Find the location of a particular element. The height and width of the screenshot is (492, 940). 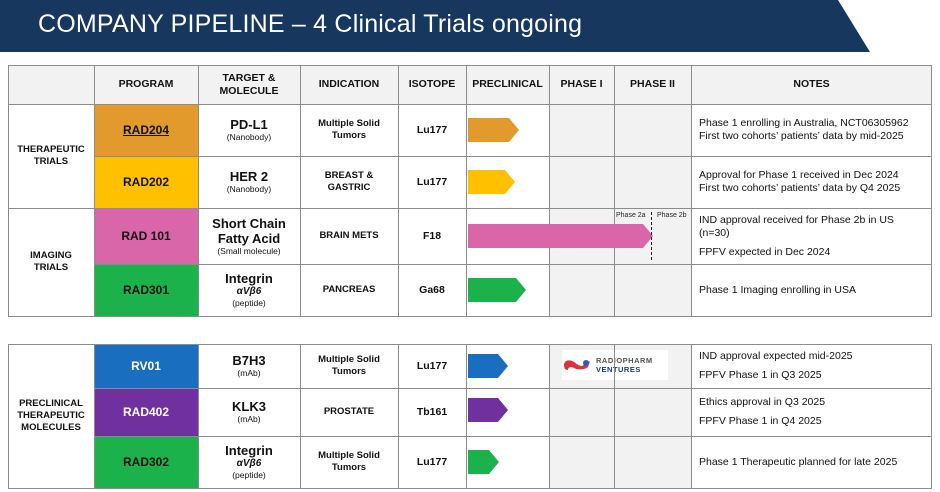

header-target: TARGET & MOLECULE is located at coordinates (249, 84).